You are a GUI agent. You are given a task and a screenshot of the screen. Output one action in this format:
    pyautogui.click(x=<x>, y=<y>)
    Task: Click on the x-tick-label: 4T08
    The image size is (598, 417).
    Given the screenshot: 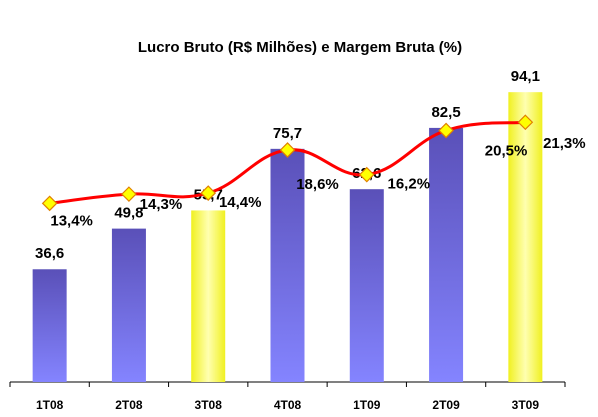 What is the action you would take?
    pyautogui.click(x=288, y=405)
    